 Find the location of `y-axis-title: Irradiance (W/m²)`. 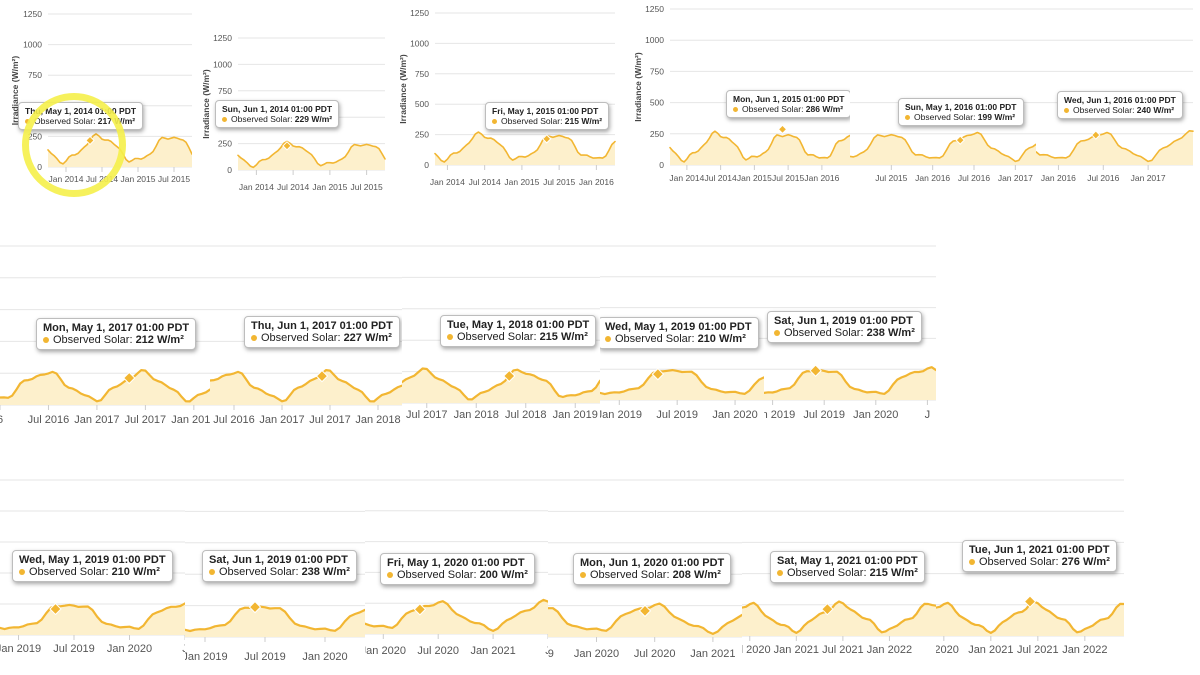

y-axis-title: Irradiance (W/m²) is located at coordinates (15, 91).